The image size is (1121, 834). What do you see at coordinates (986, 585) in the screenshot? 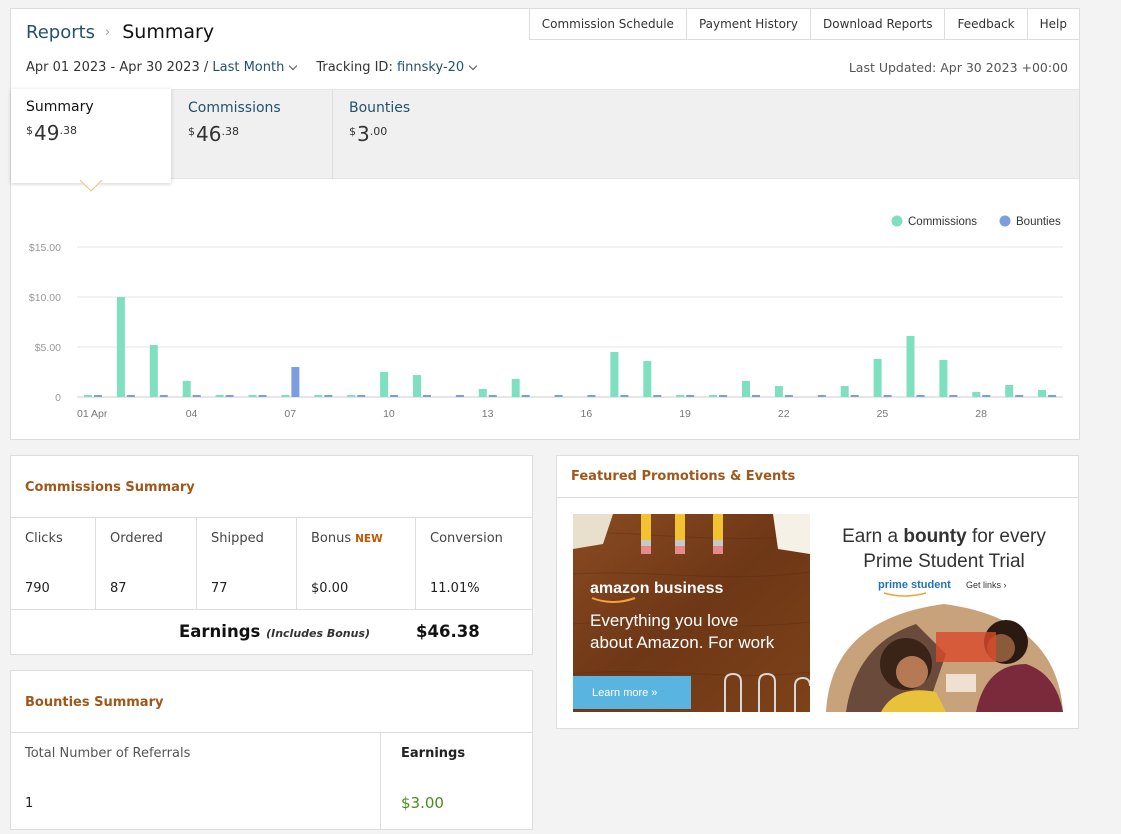
I see `get-links-link: Get links ›` at bounding box center [986, 585].